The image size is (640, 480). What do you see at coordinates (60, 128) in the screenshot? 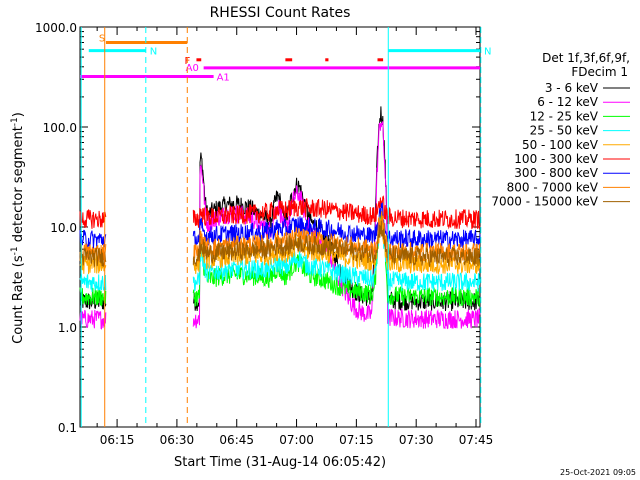
I see `y-tick-label: 100.0` at bounding box center [60, 128].